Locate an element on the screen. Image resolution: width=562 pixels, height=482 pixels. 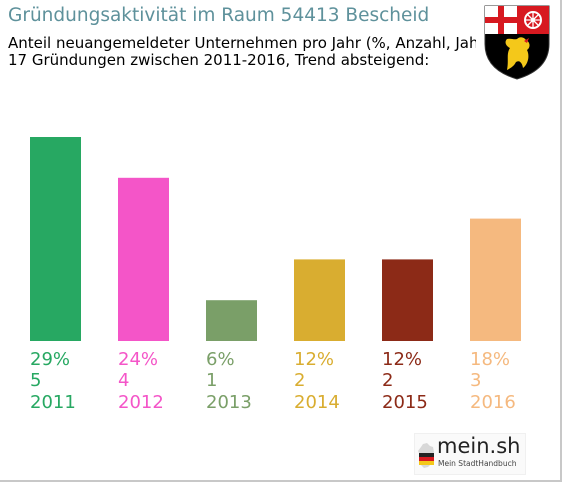
percent-label-2011: 29% is located at coordinates (50, 359).